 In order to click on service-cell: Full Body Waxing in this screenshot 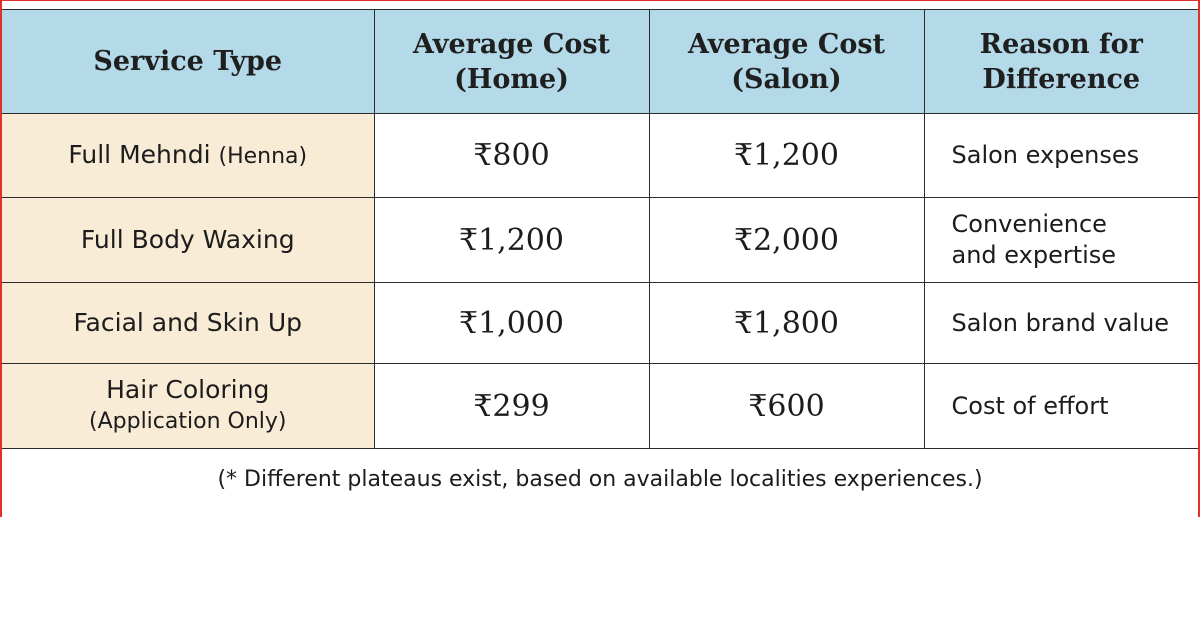, I will do `click(188, 240)`.